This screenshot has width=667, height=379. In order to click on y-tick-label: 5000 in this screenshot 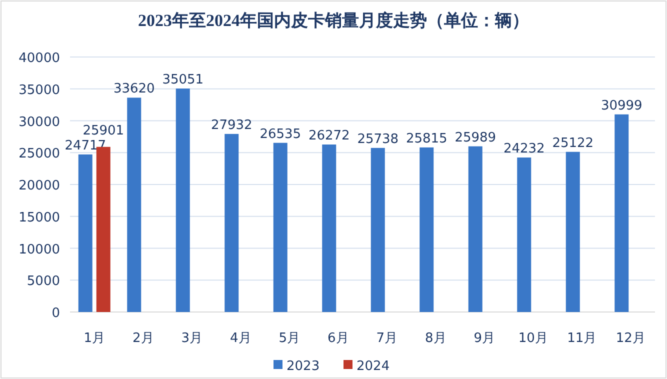, I will do `click(43, 282)`.